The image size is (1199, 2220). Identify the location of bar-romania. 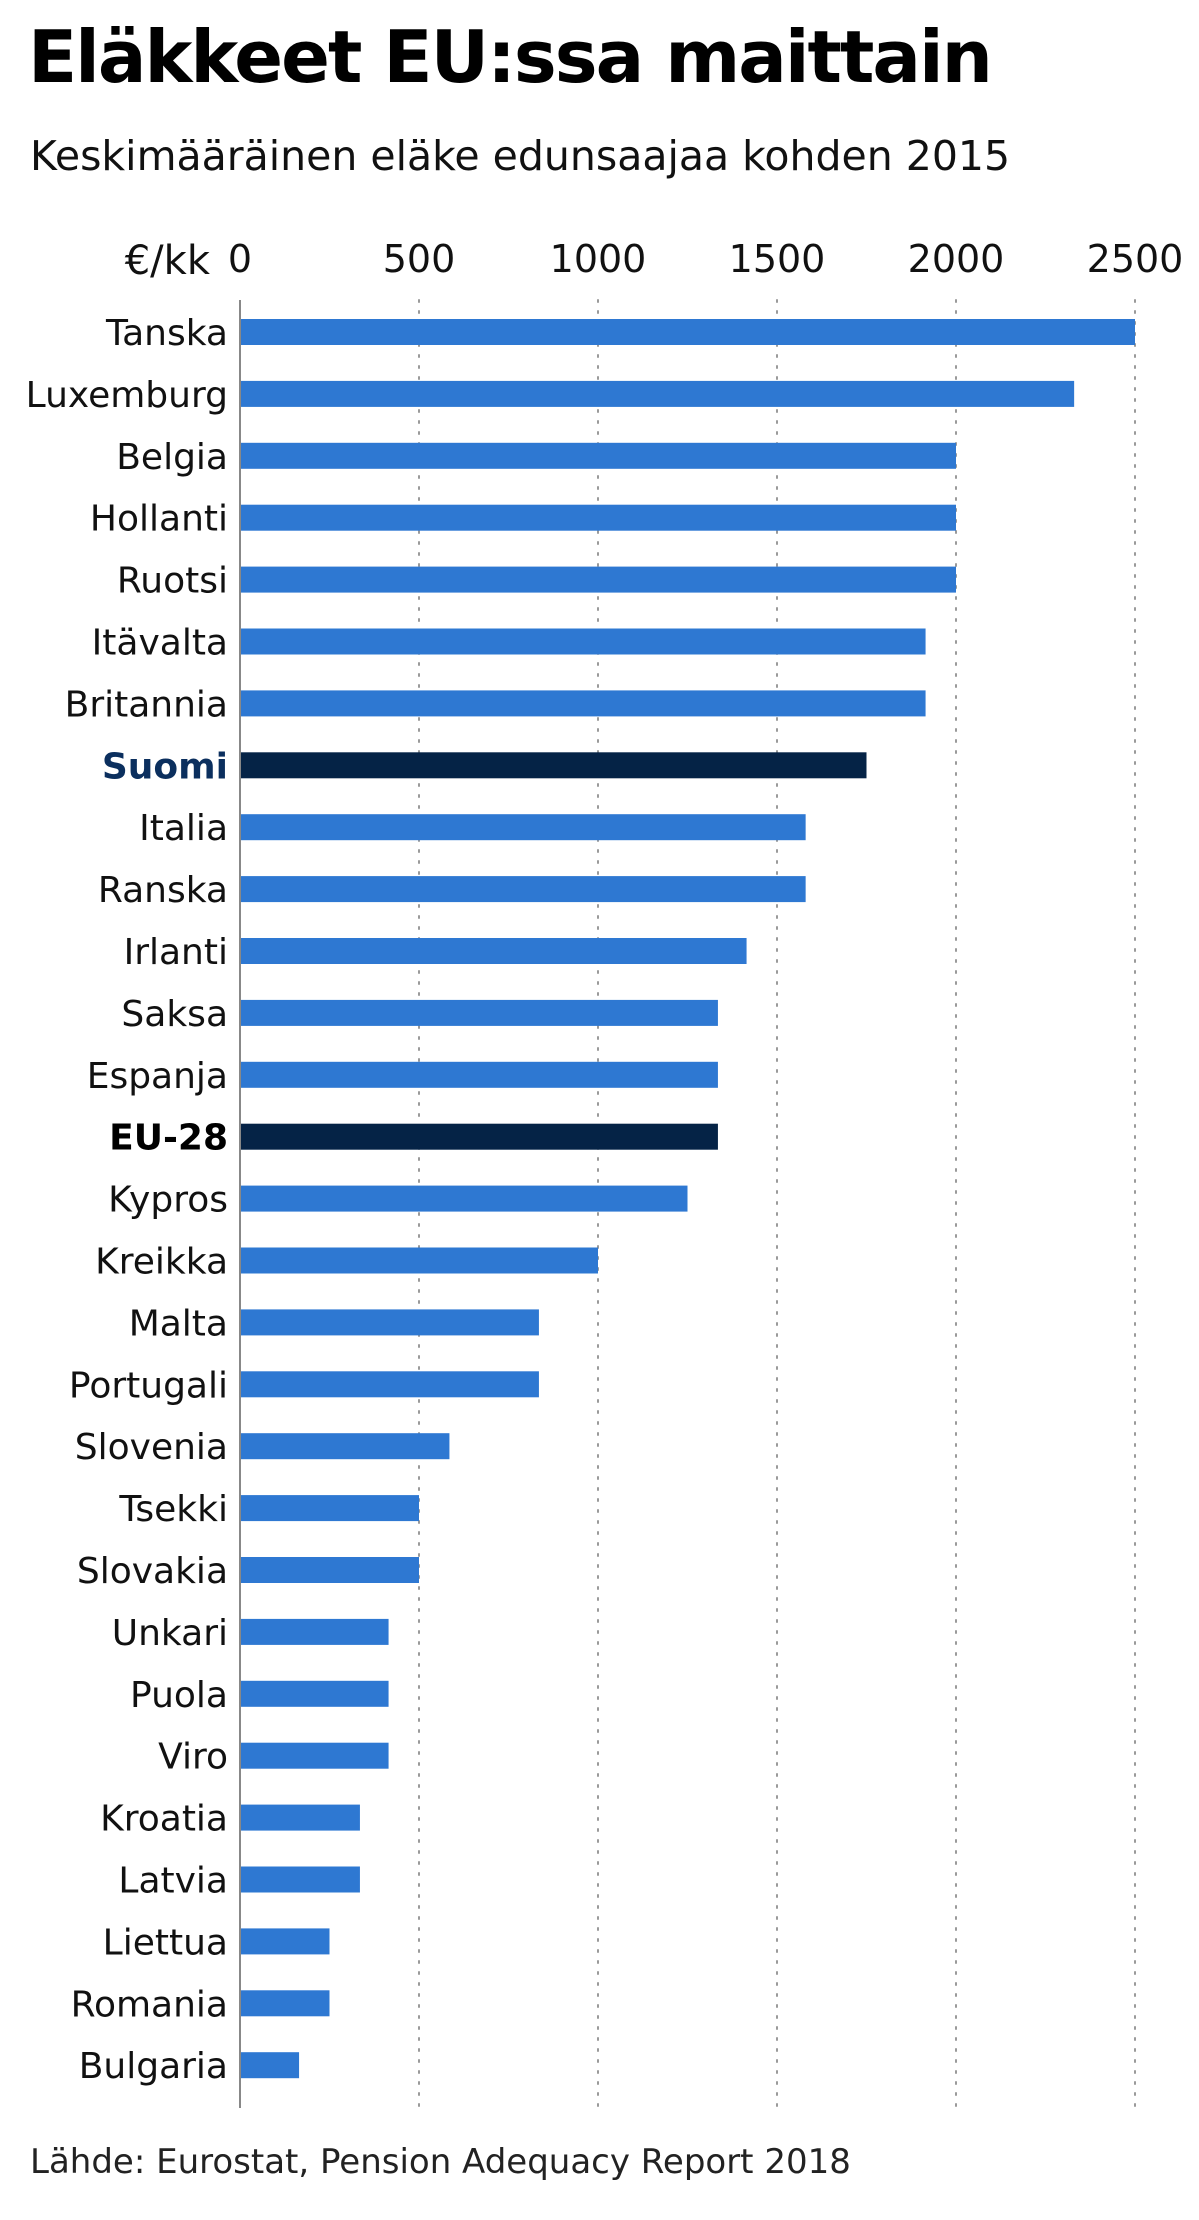
(285, 2003).